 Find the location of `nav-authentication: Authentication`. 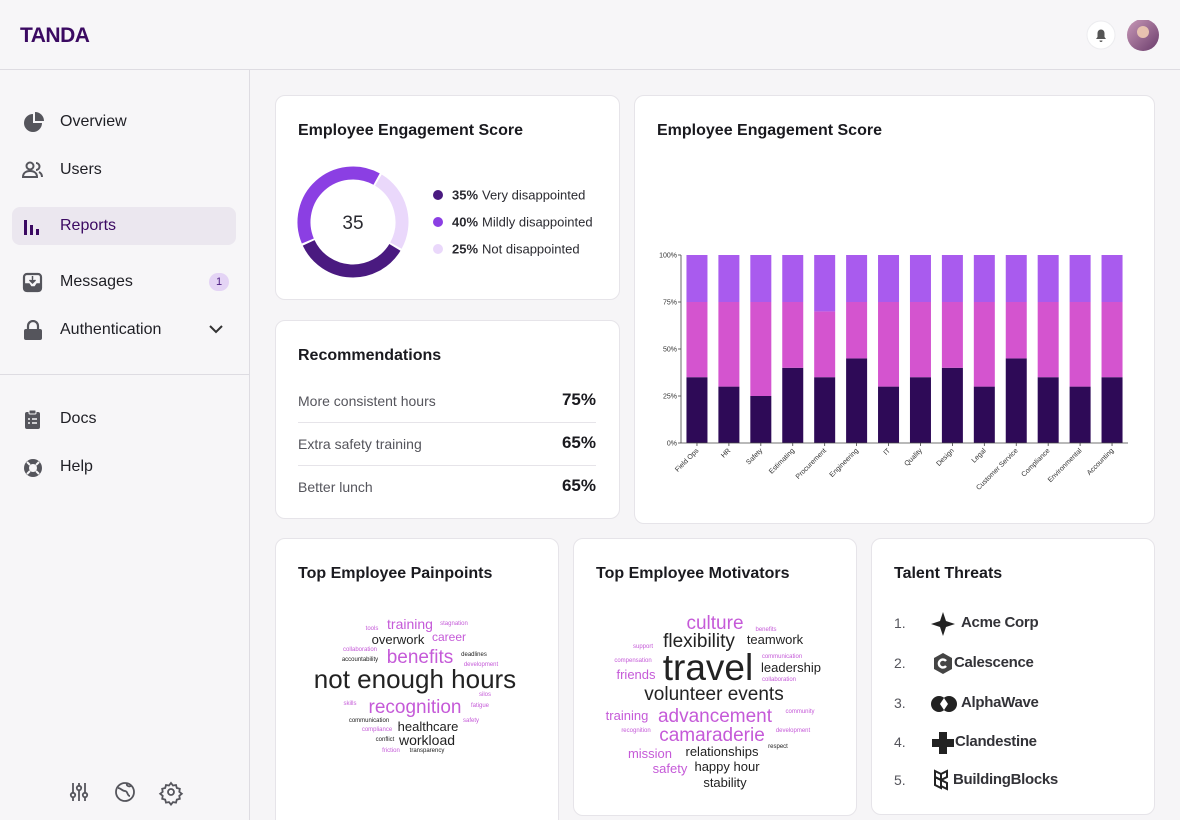

nav-authentication: Authentication is located at coordinates (124, 330).